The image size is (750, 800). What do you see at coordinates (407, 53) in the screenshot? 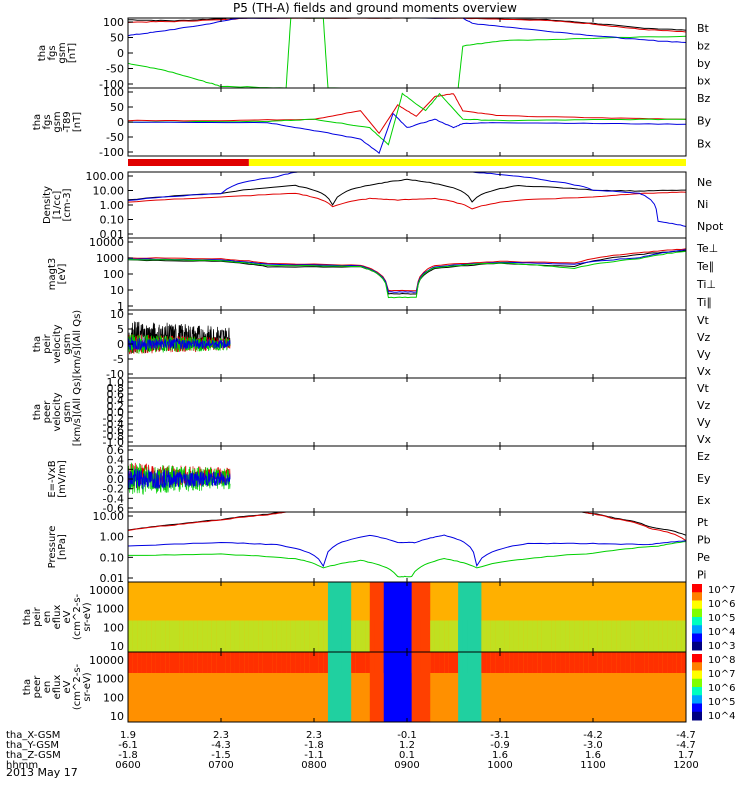
I see `trace-by` at bounding box center [407, 53].